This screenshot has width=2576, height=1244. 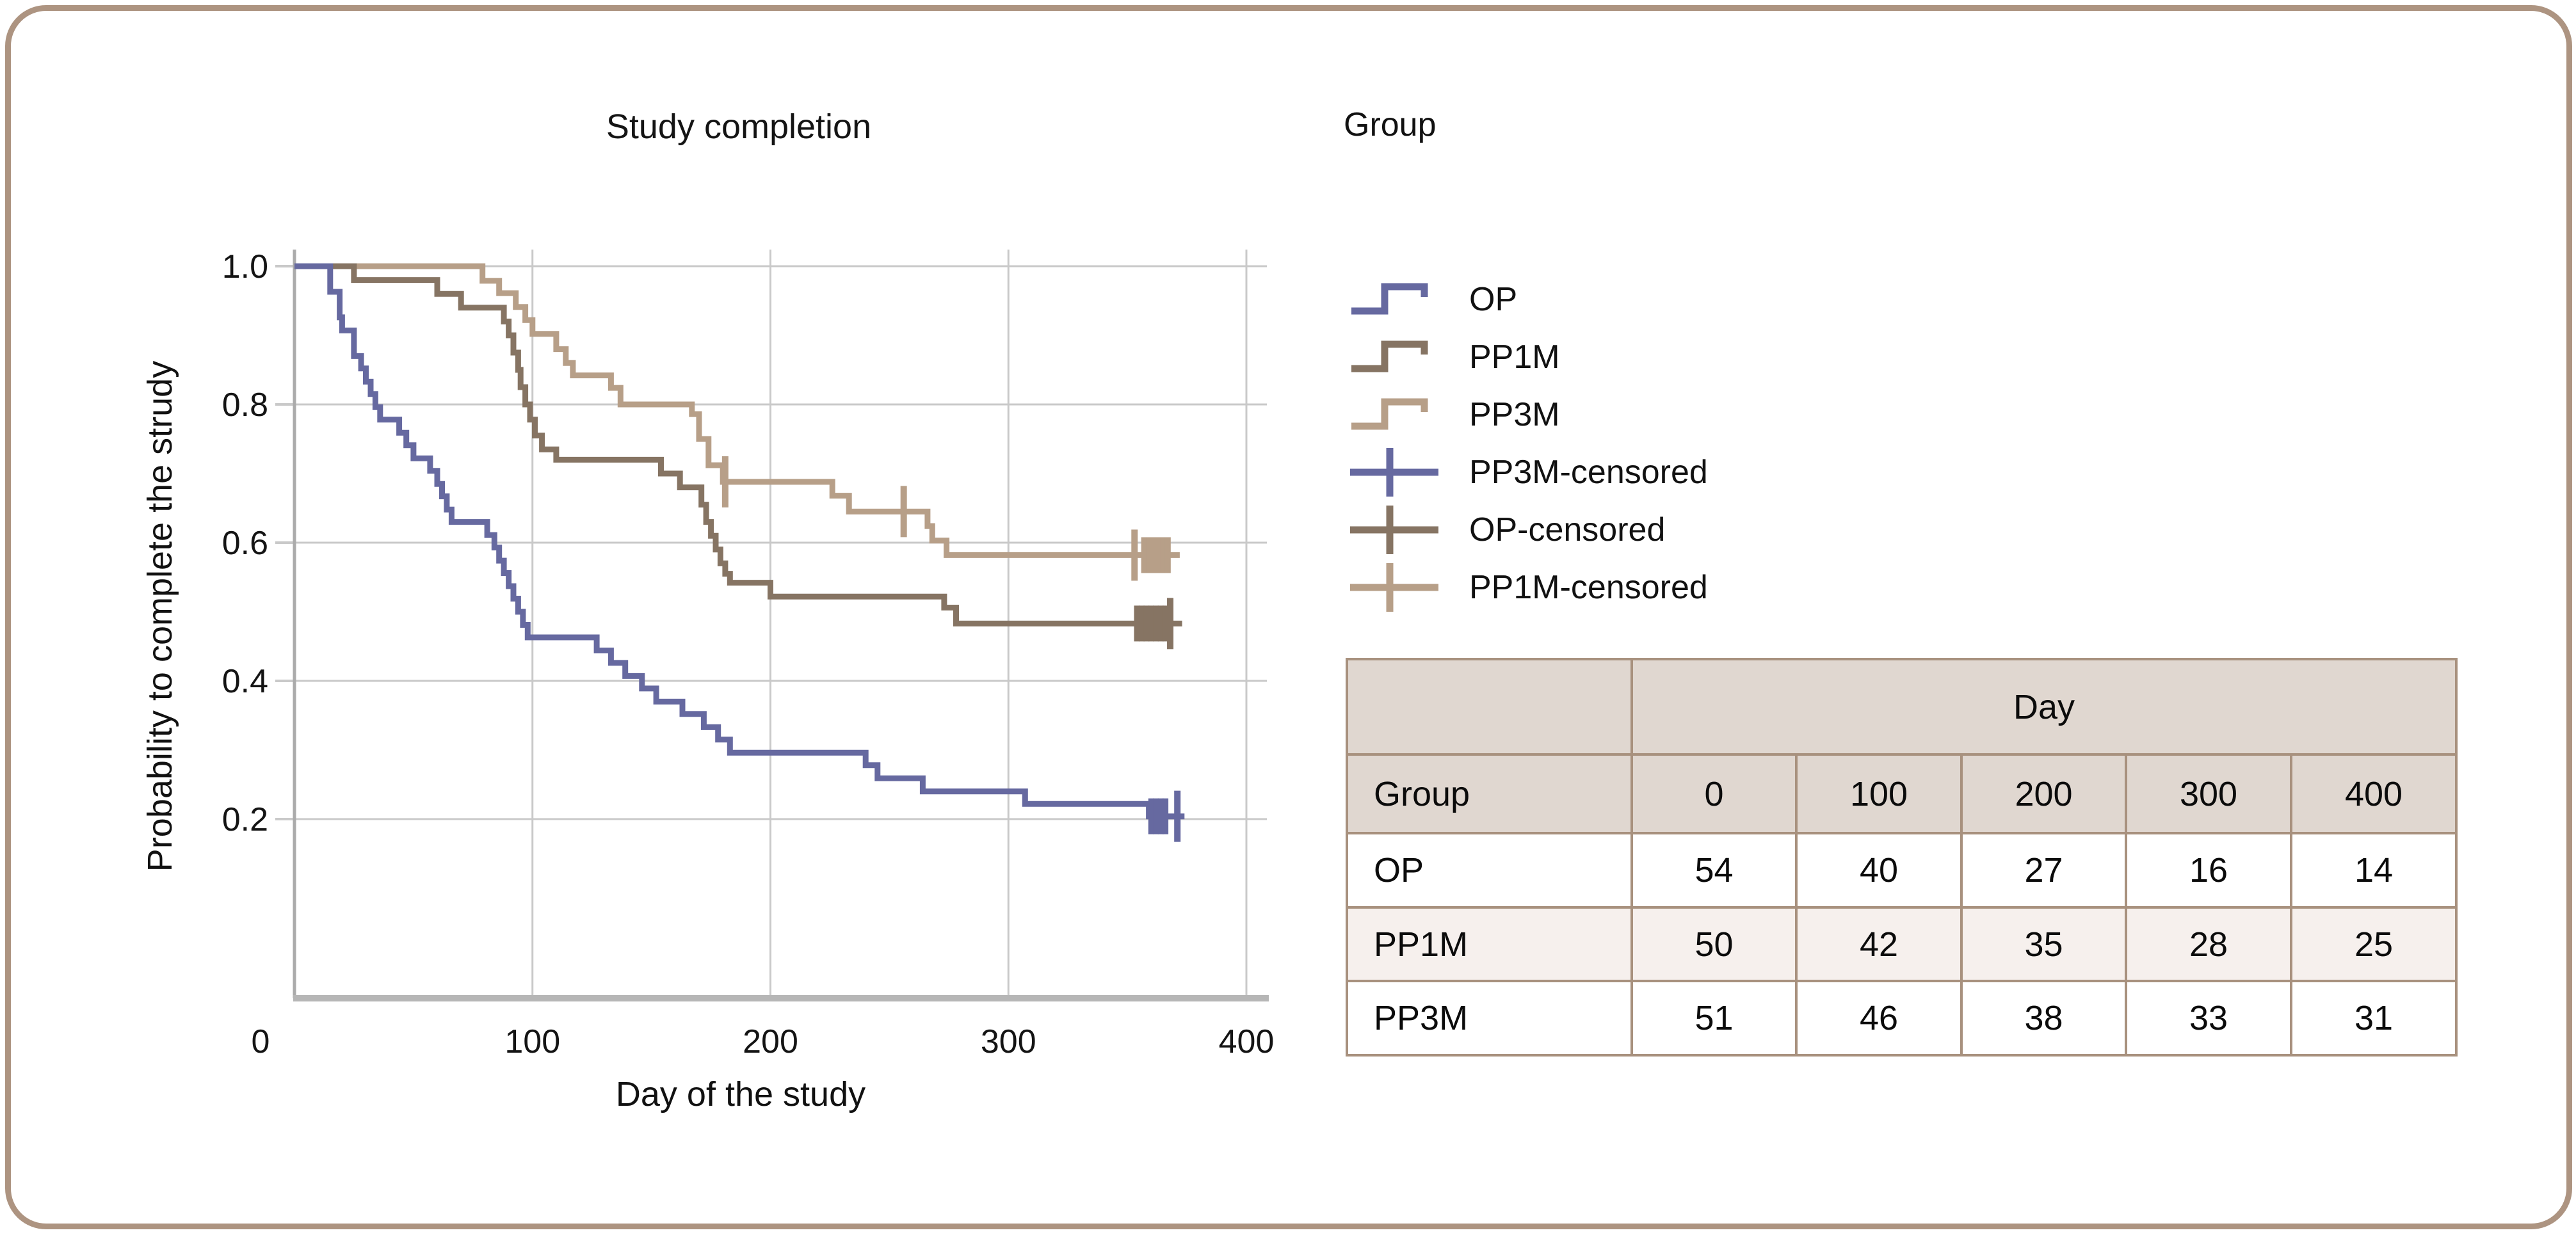 What do you see at coordinates (1489, 944) in the screenshot?
I see `table-row-label: PP1M` at bounding box center [1489, 944].